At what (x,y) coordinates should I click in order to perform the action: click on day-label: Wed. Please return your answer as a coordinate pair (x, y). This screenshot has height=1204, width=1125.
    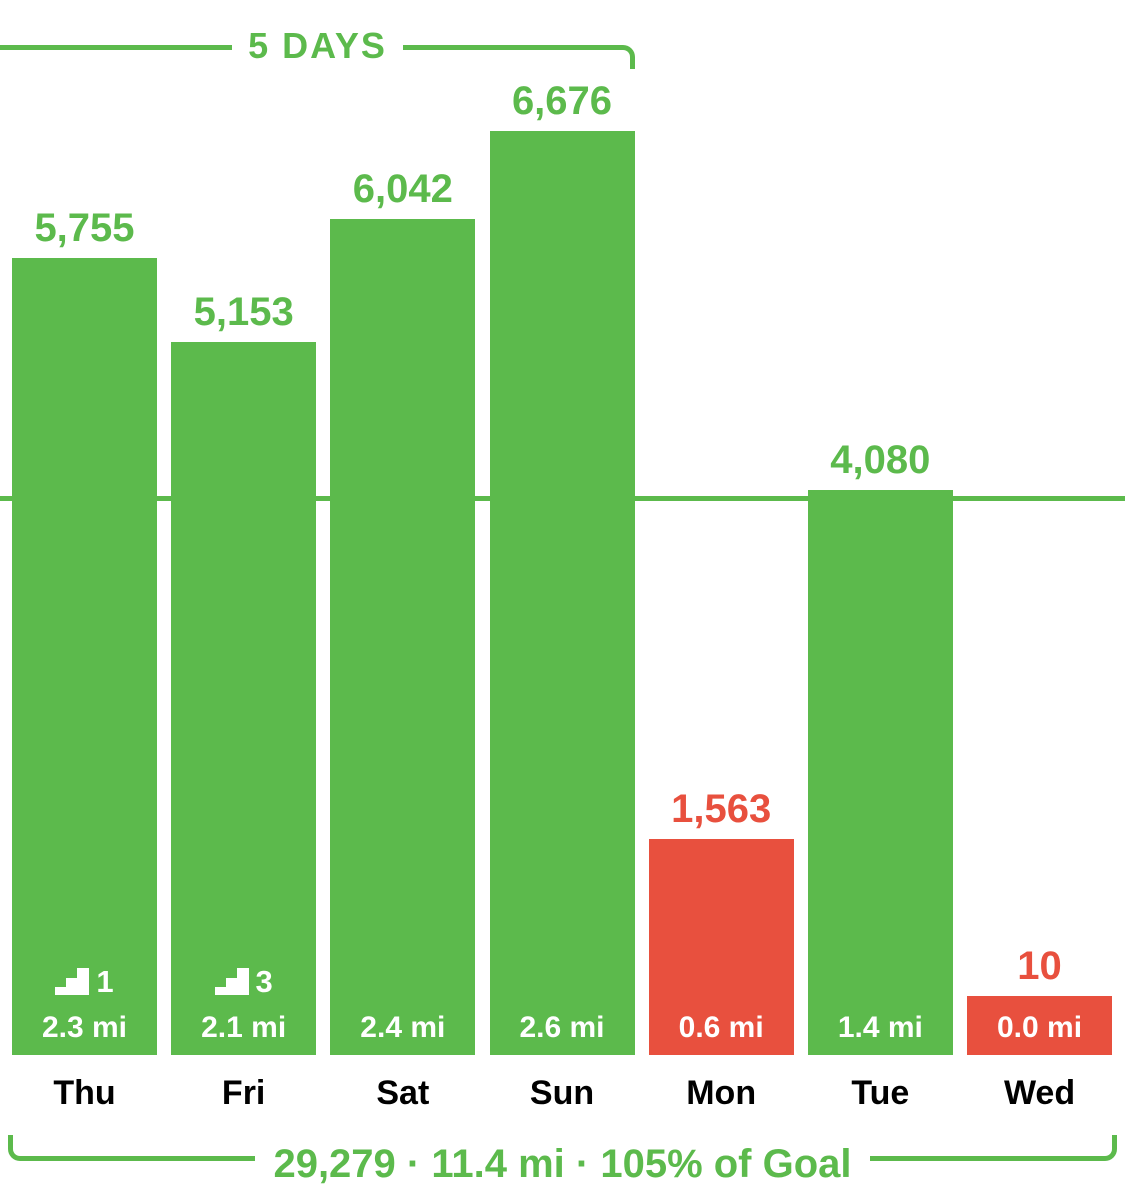
    Looking at the image, I should click on (1039, 1093).